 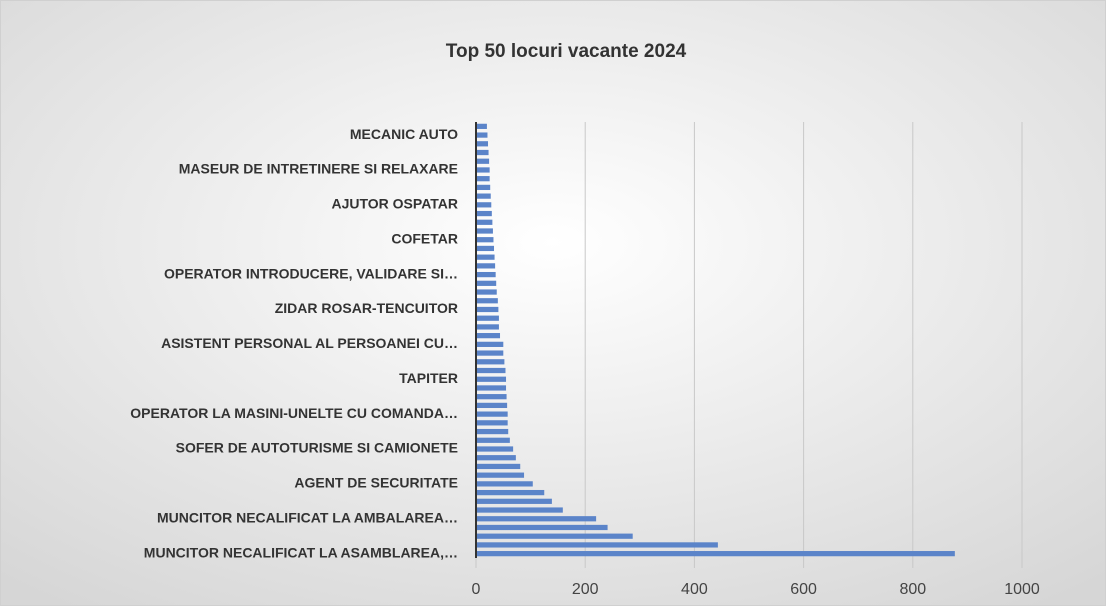 What do you see at coordinates (694, 589) in the screenshot?
I see `x-tick-label: 400` at bounding box center [694, 589].